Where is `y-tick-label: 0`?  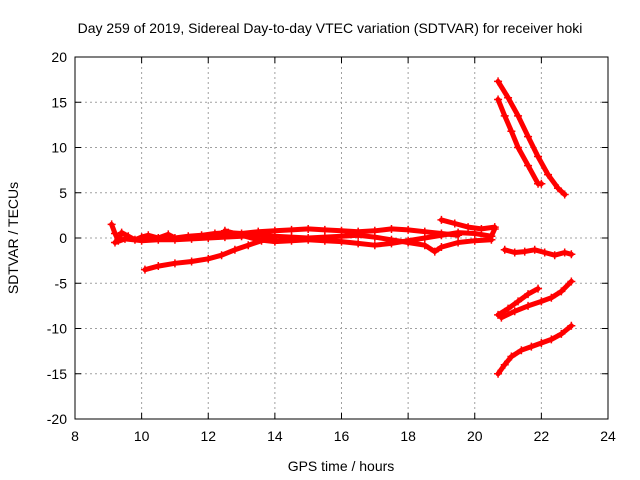 y-tick-label: 0 is located at coordinates (63, 238).